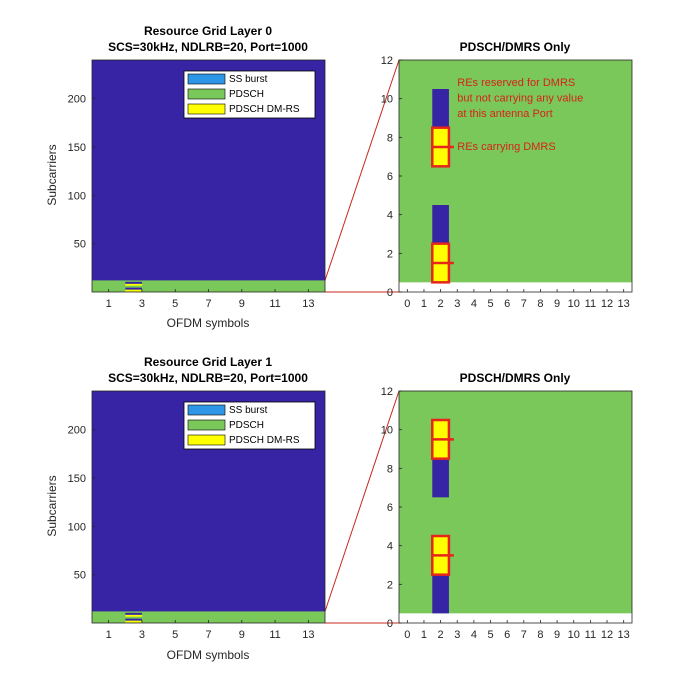 This screenshot has height=699, width=699. Describe the element at coordinates (520, 99) in the screenshot. I see `annotation-text: but not carrying any value` at that location.